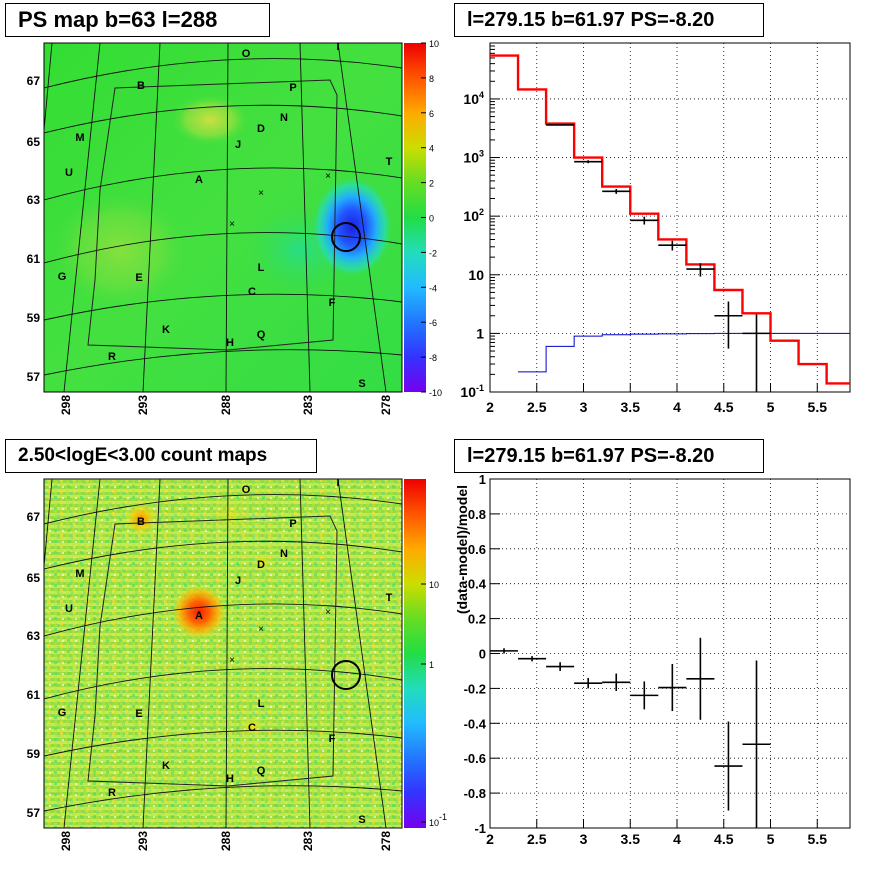 The width and height of the screenshot is (896, 872). I want to click on y-tick-label: -1, so click(480, 828).